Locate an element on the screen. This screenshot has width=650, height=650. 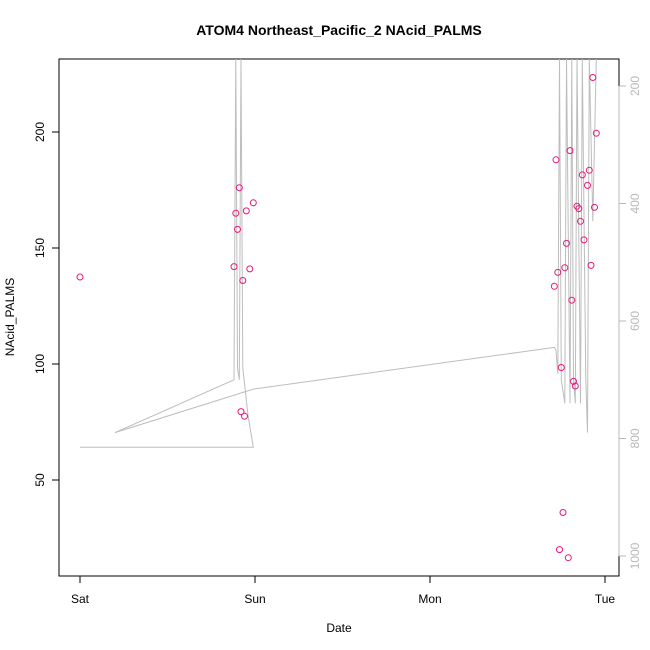
y-right-tick-label: 1000 is located at coordinates (635, 555).